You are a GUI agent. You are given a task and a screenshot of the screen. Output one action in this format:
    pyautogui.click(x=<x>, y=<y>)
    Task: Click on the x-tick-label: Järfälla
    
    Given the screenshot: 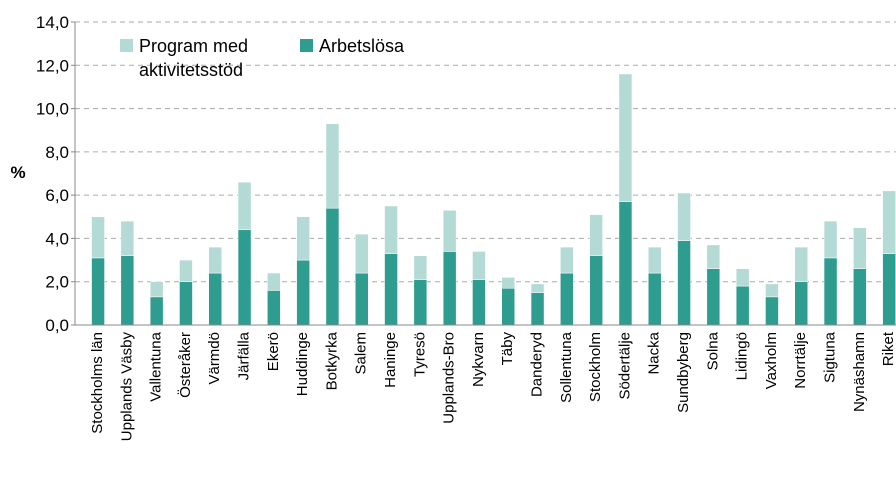 What is the action you would take?
    pyautogui.click(x=244, y=355)
    